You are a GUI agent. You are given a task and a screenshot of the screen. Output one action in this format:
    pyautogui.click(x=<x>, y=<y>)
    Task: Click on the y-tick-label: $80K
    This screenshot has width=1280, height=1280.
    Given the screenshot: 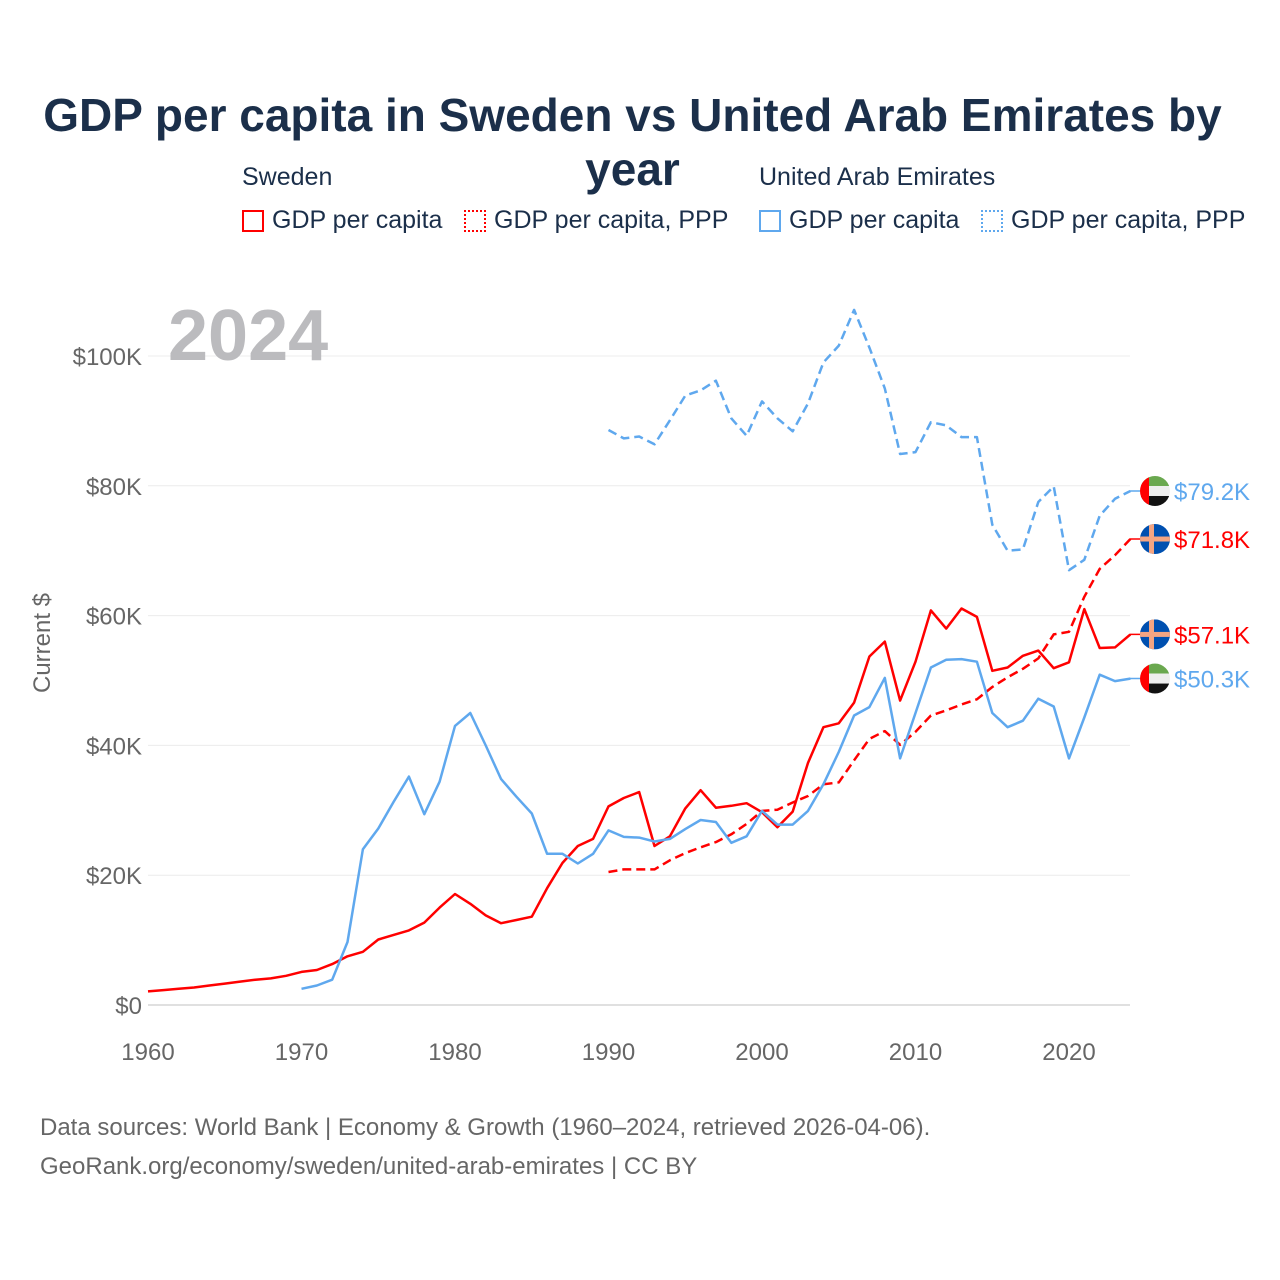 What is the action you would take?
    pyautogui.click(x=114, y=487)
    